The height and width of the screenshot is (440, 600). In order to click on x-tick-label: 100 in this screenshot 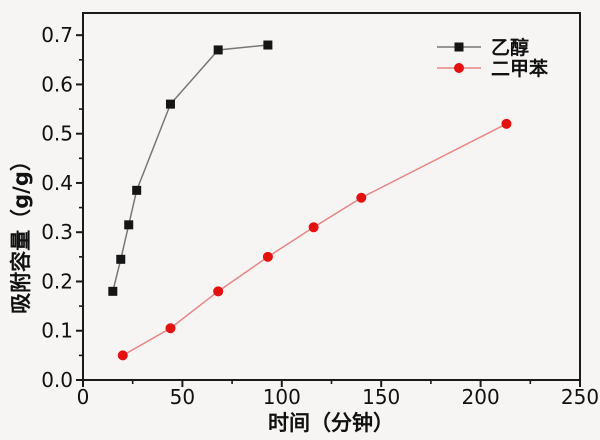, I will do `click(282, 397)`.